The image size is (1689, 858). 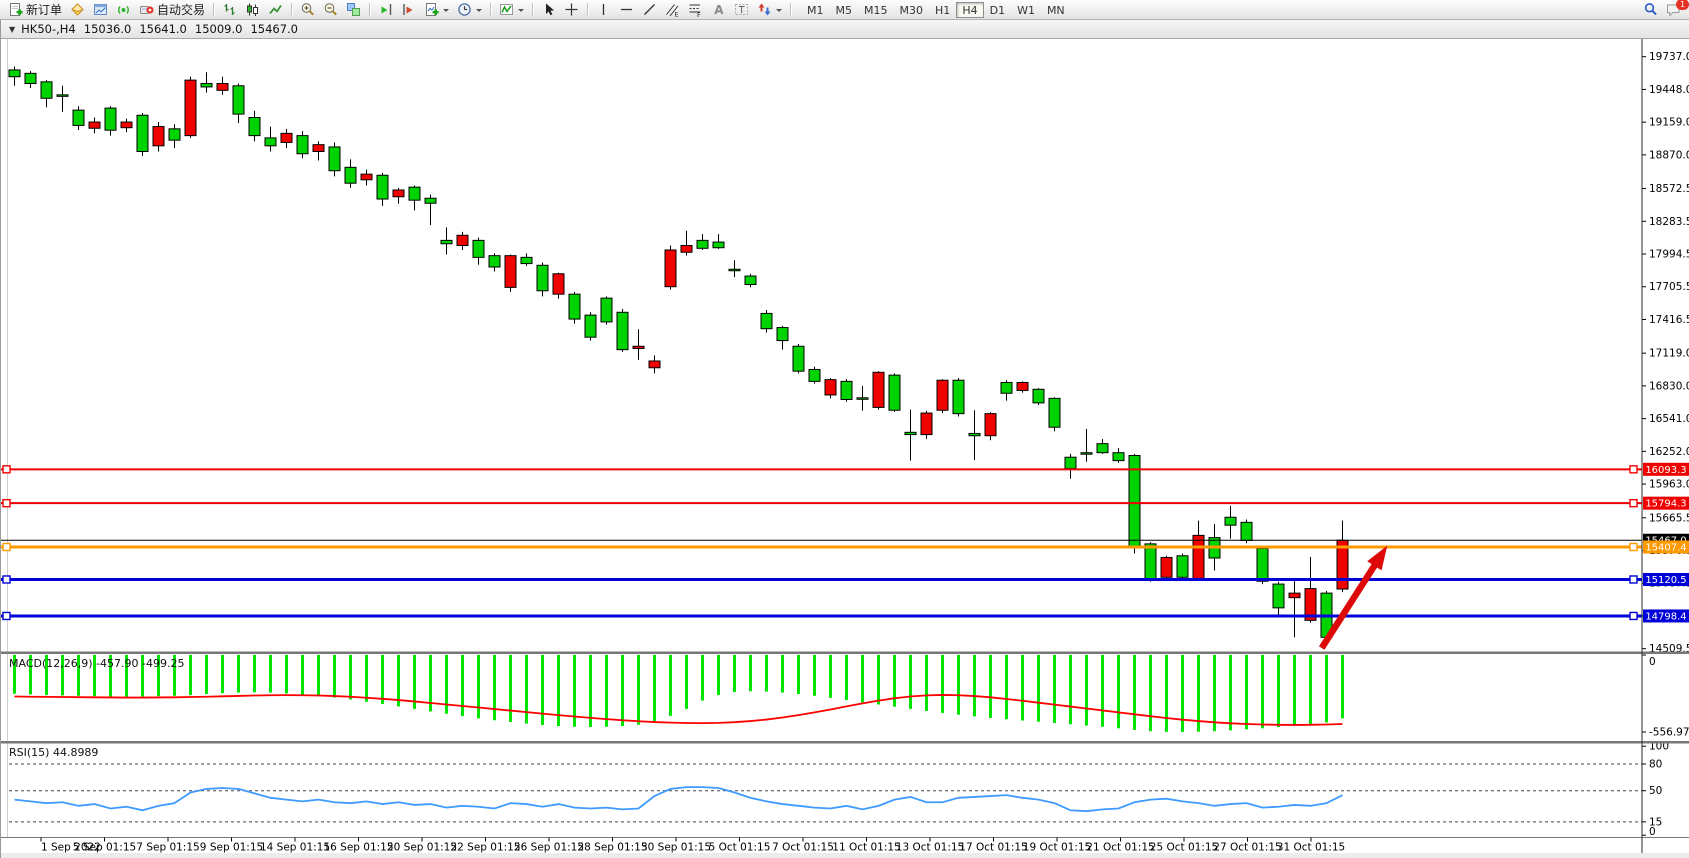 I want to click on indicators-button, so click(x=511, y=10).